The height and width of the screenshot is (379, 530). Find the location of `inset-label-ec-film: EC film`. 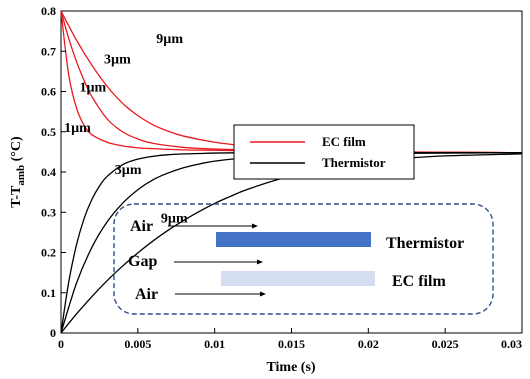

inset-label-ec-film: EC film is located at coordinates (419, 281).